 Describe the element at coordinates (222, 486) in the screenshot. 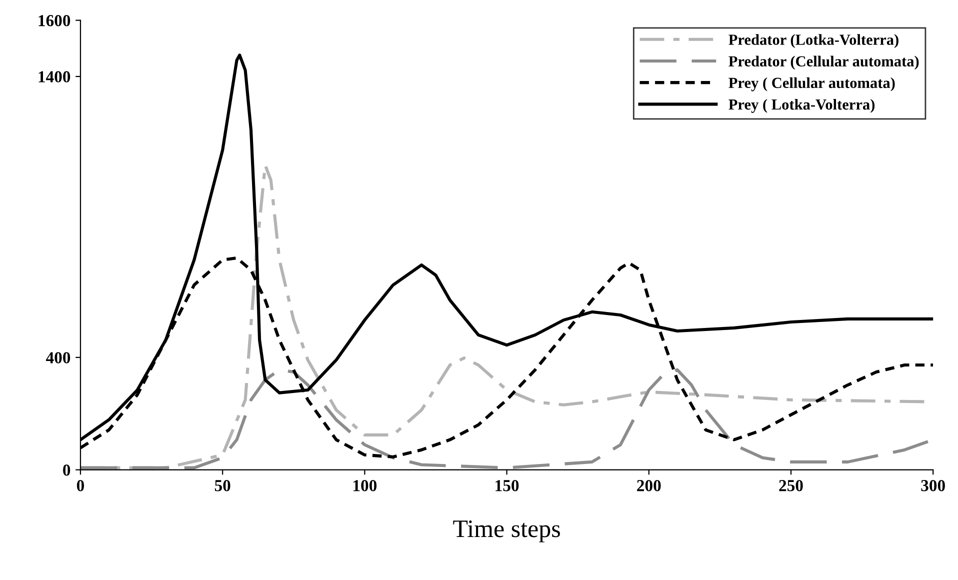

I see `x-tick-label: 50` at that location.